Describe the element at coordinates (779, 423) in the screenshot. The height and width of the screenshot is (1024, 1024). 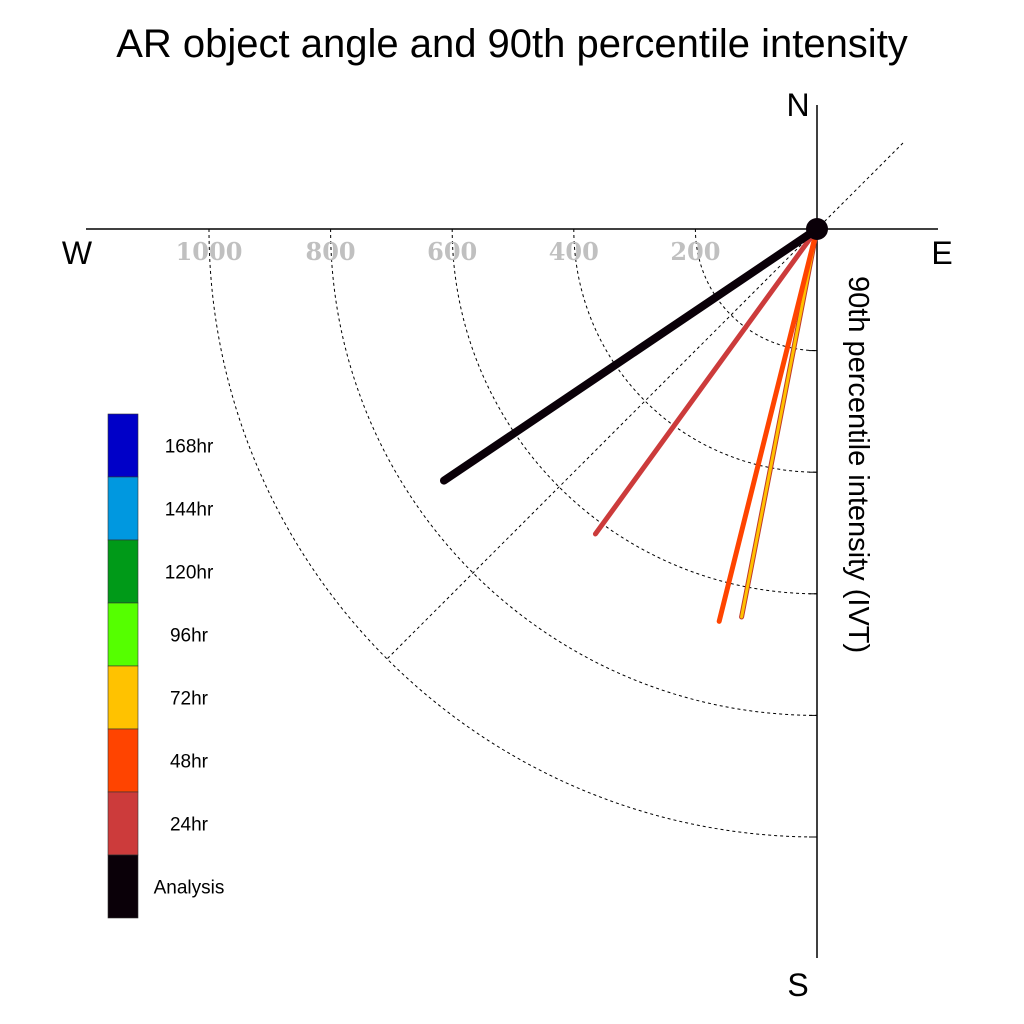
I see `series-line-72hr` at that location.